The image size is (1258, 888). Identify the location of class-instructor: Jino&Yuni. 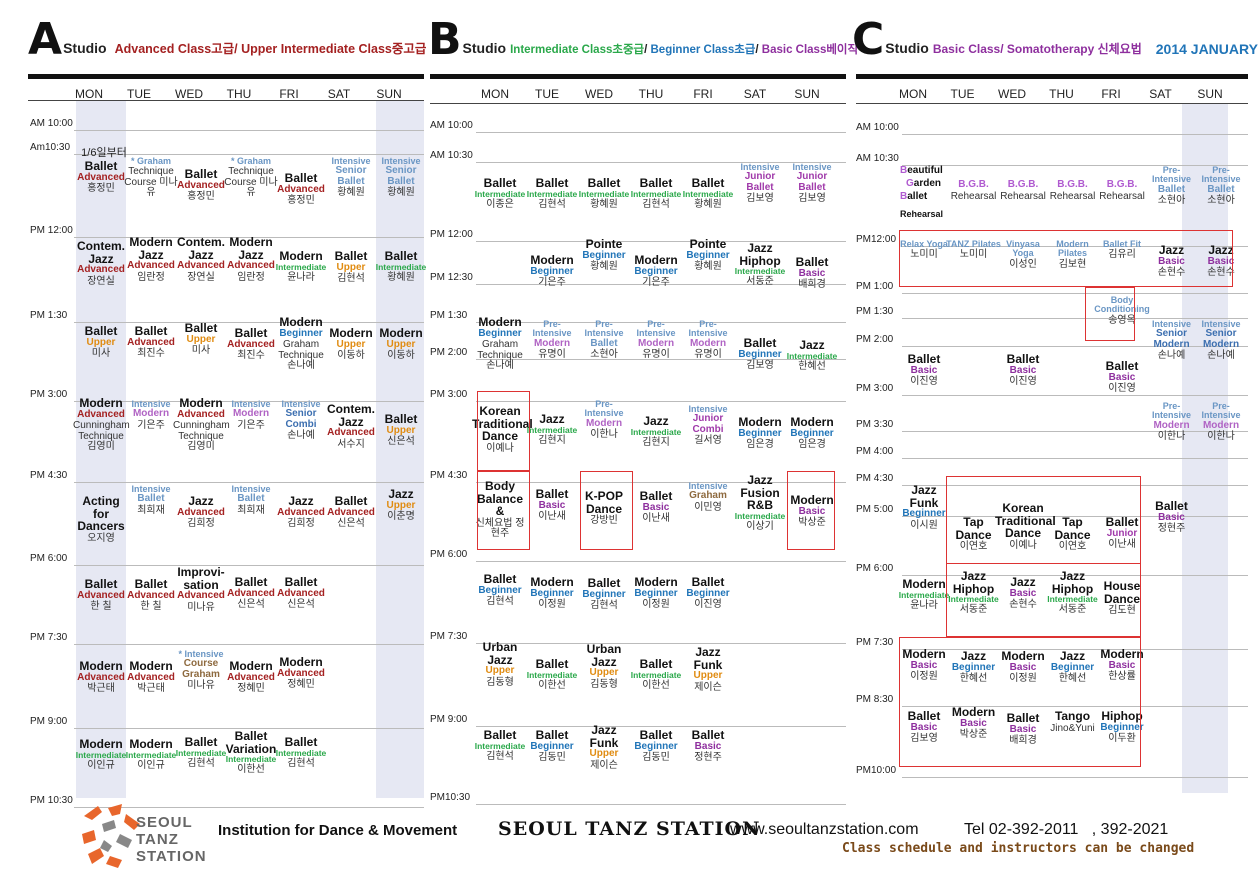
(1072, 728).